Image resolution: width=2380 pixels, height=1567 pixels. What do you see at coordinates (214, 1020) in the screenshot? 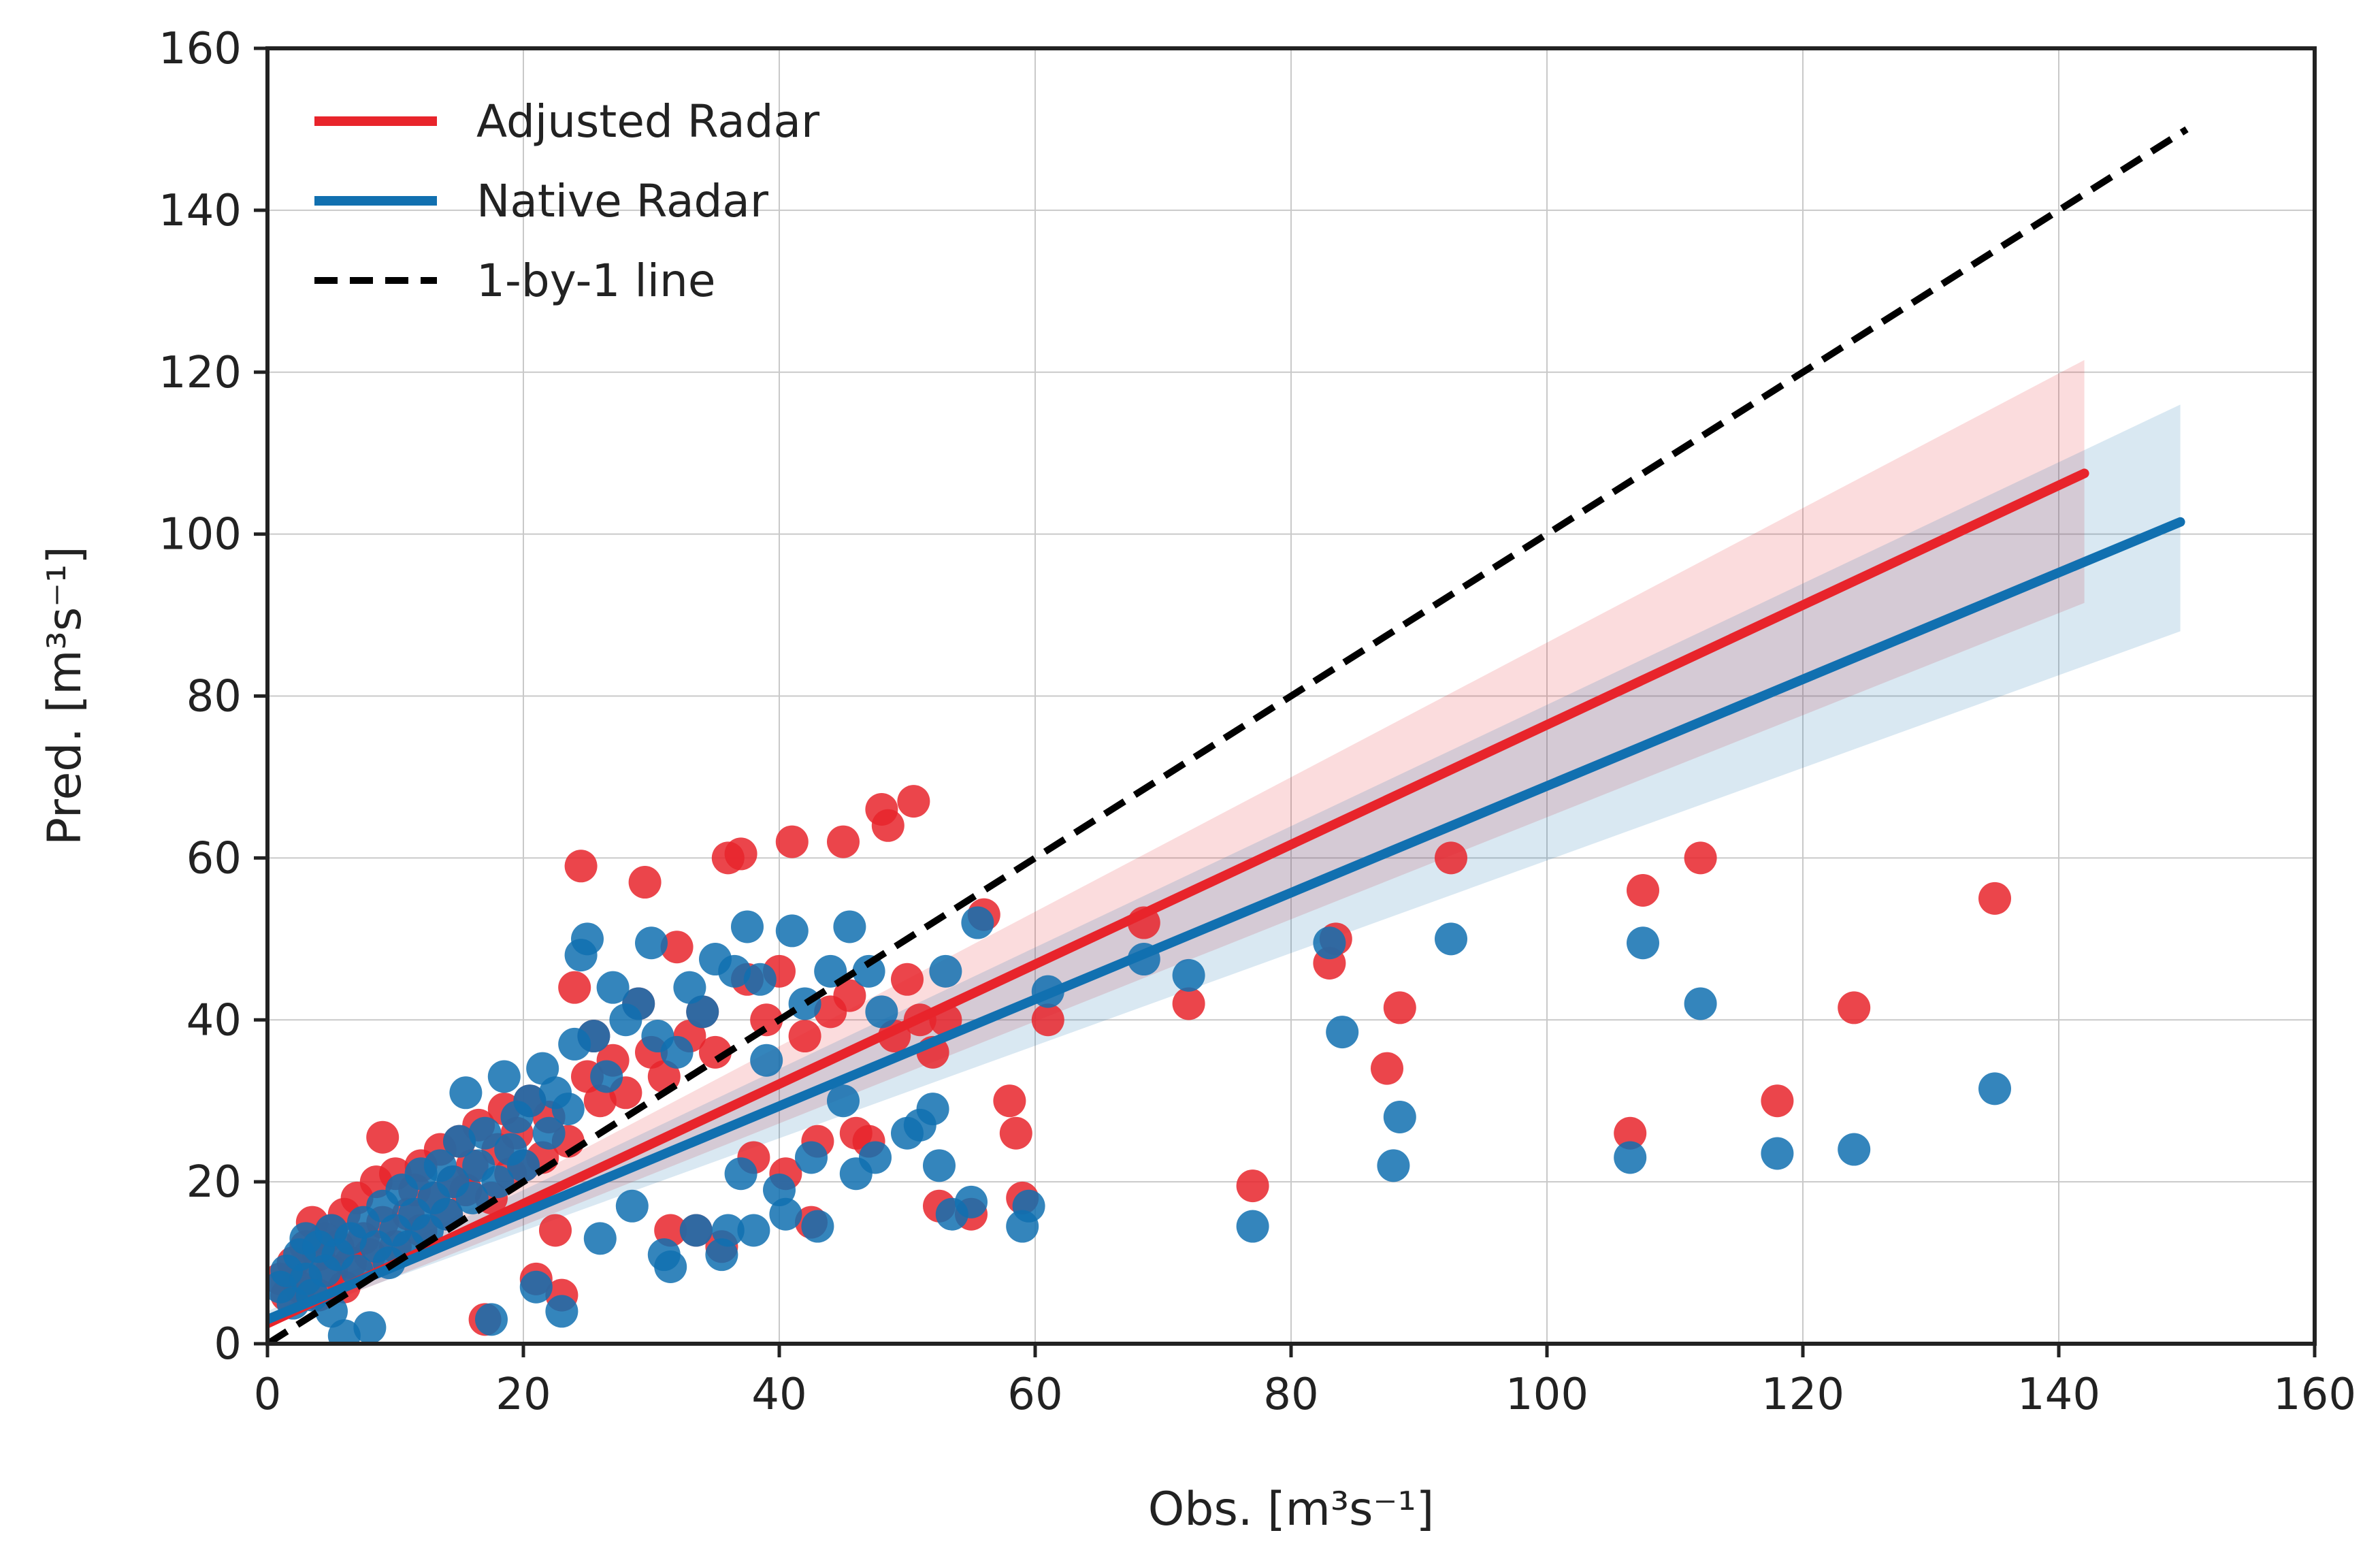
I see `y-tick-label: 40` at bounding box center [214, 1020].